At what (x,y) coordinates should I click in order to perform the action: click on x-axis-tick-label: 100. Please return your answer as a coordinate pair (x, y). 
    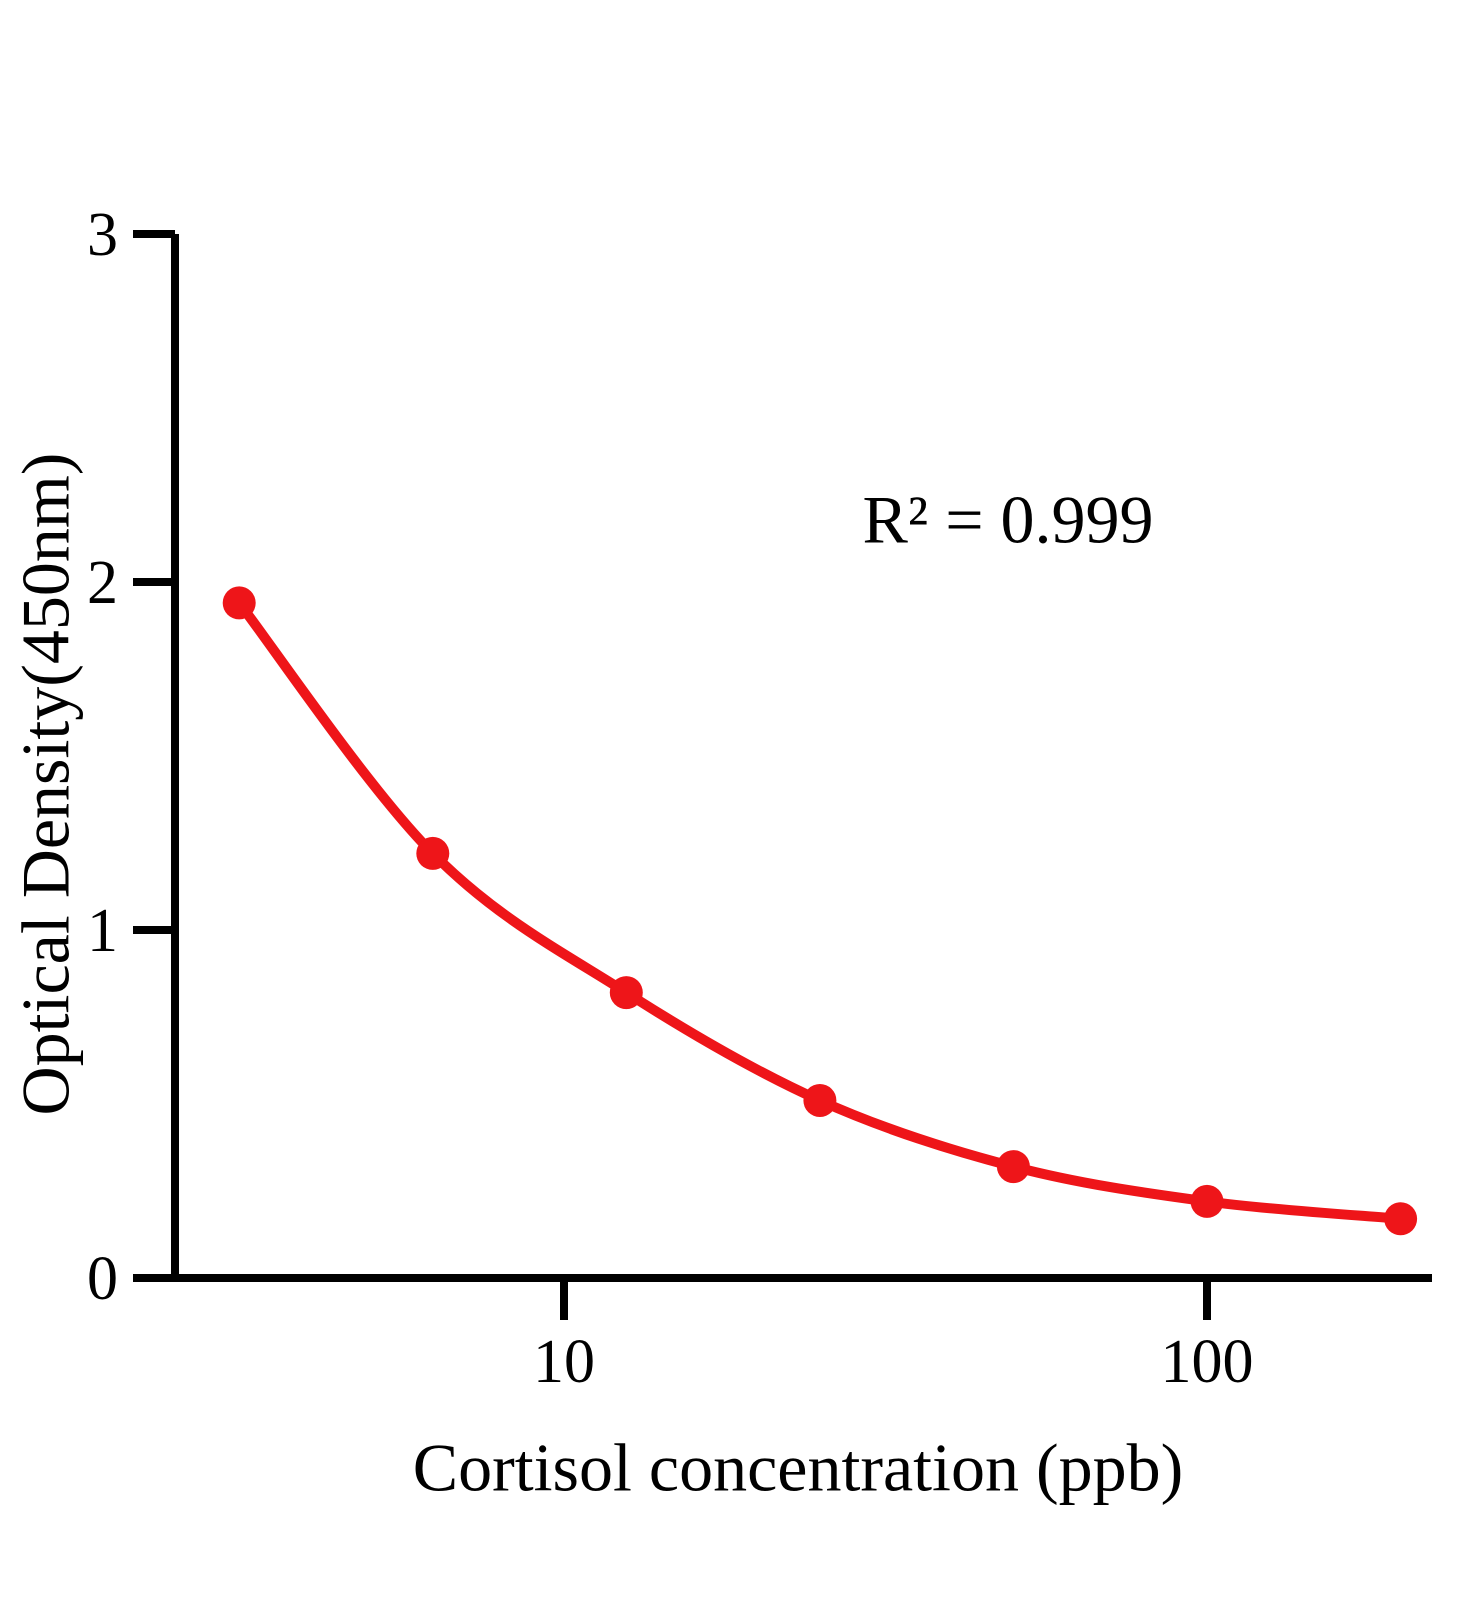
    Looking at the image, I should click on (1207, 1362).